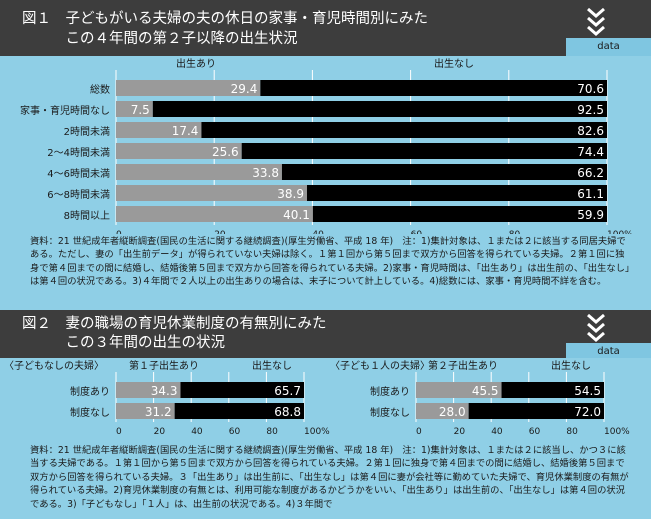 The width and height of the screenshot is (651, 519). Describe the element at coordinates (290, 194) in the screenshot. I see `data-label: 38.9` at that location.